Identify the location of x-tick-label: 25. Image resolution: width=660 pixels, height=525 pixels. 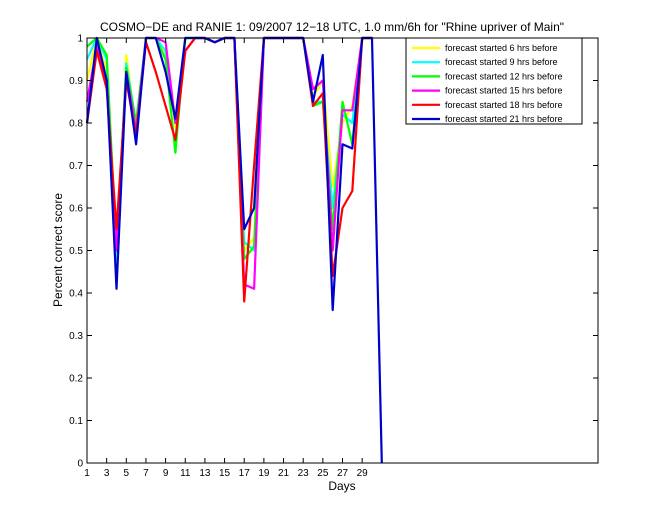
(323, 473).